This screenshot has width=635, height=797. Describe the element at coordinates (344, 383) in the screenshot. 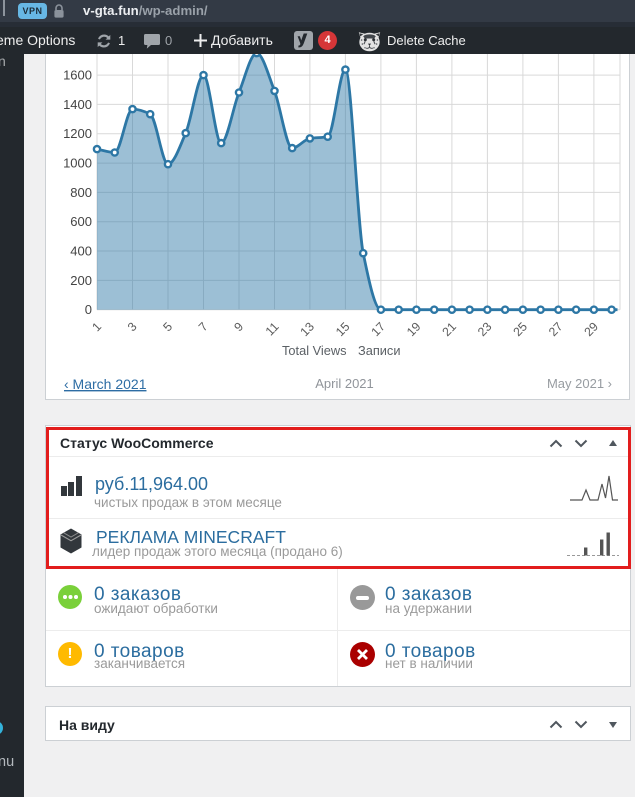

I see `svg-text: April 2021` at that location.